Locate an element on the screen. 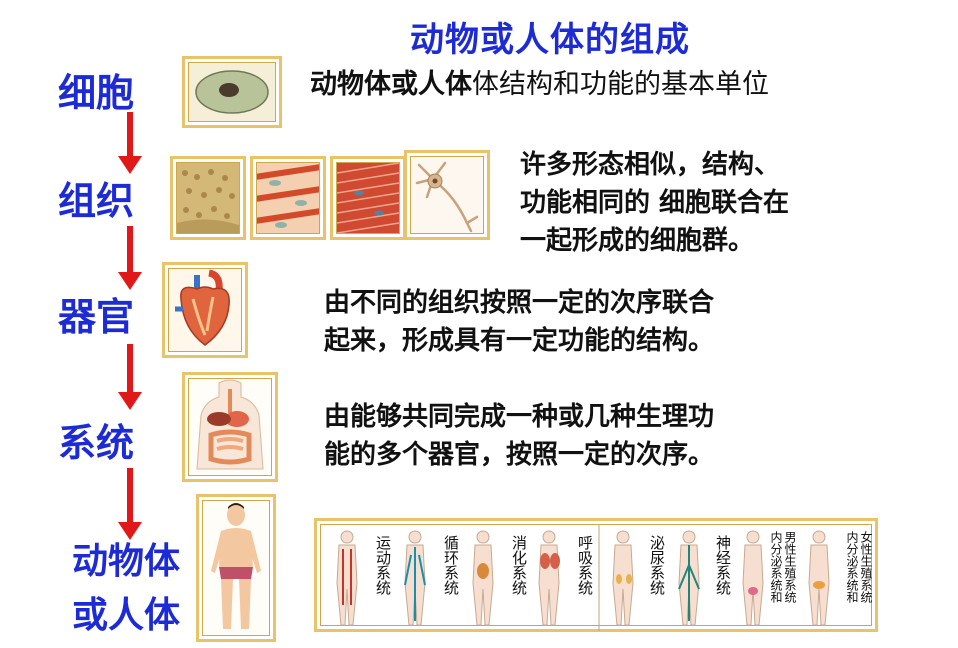 The height and width of the screenshot is (648, 958). system-label-endocrine-2: 内分泌系统和 is located at coordinates (852, 567).